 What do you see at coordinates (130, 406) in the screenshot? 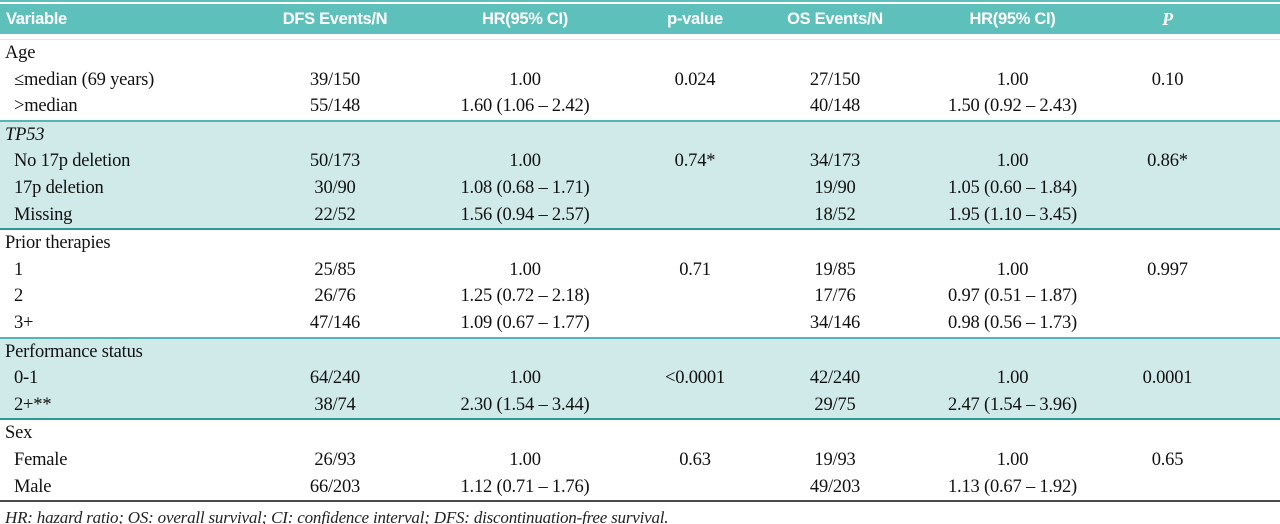
I see `row-label-cell: 2+**` at bounding box center [130, 406].